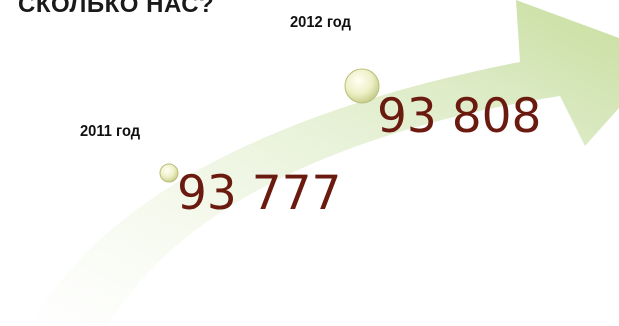  I want to click on marker-2011, so click(169, 173).